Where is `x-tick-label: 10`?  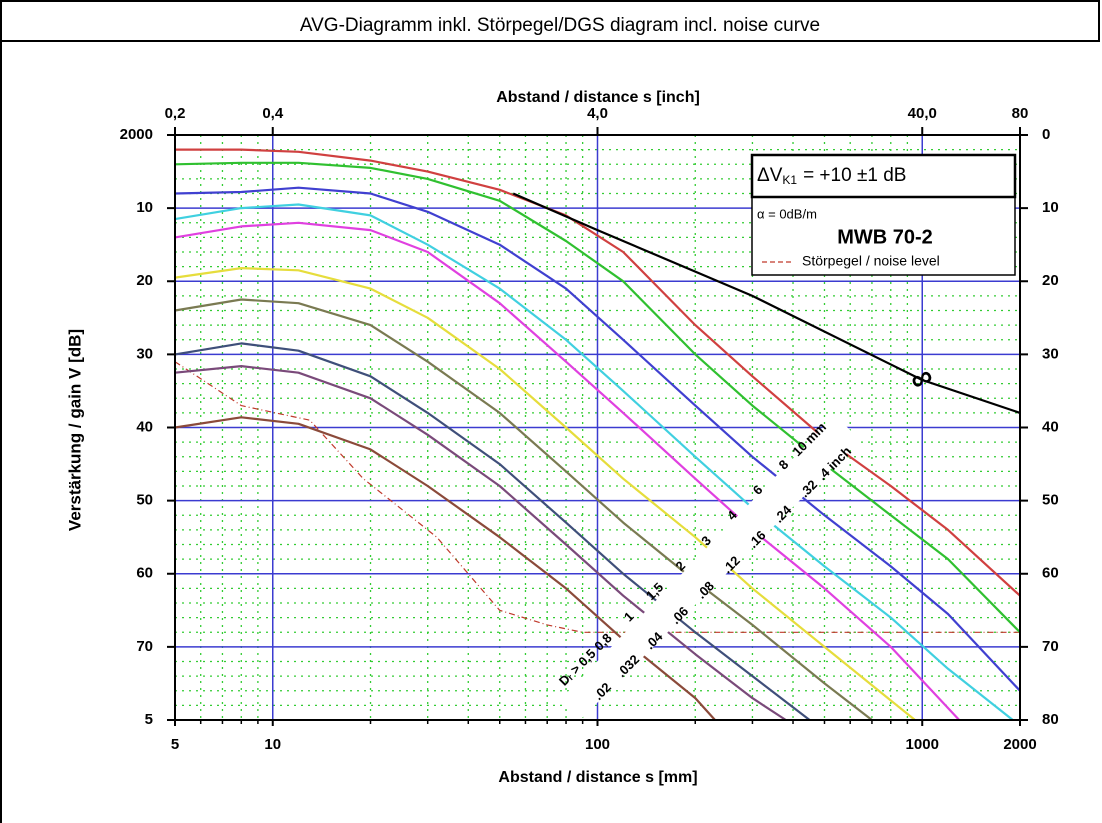
x-tick-label: 10 is located at coordinates (272, 744).